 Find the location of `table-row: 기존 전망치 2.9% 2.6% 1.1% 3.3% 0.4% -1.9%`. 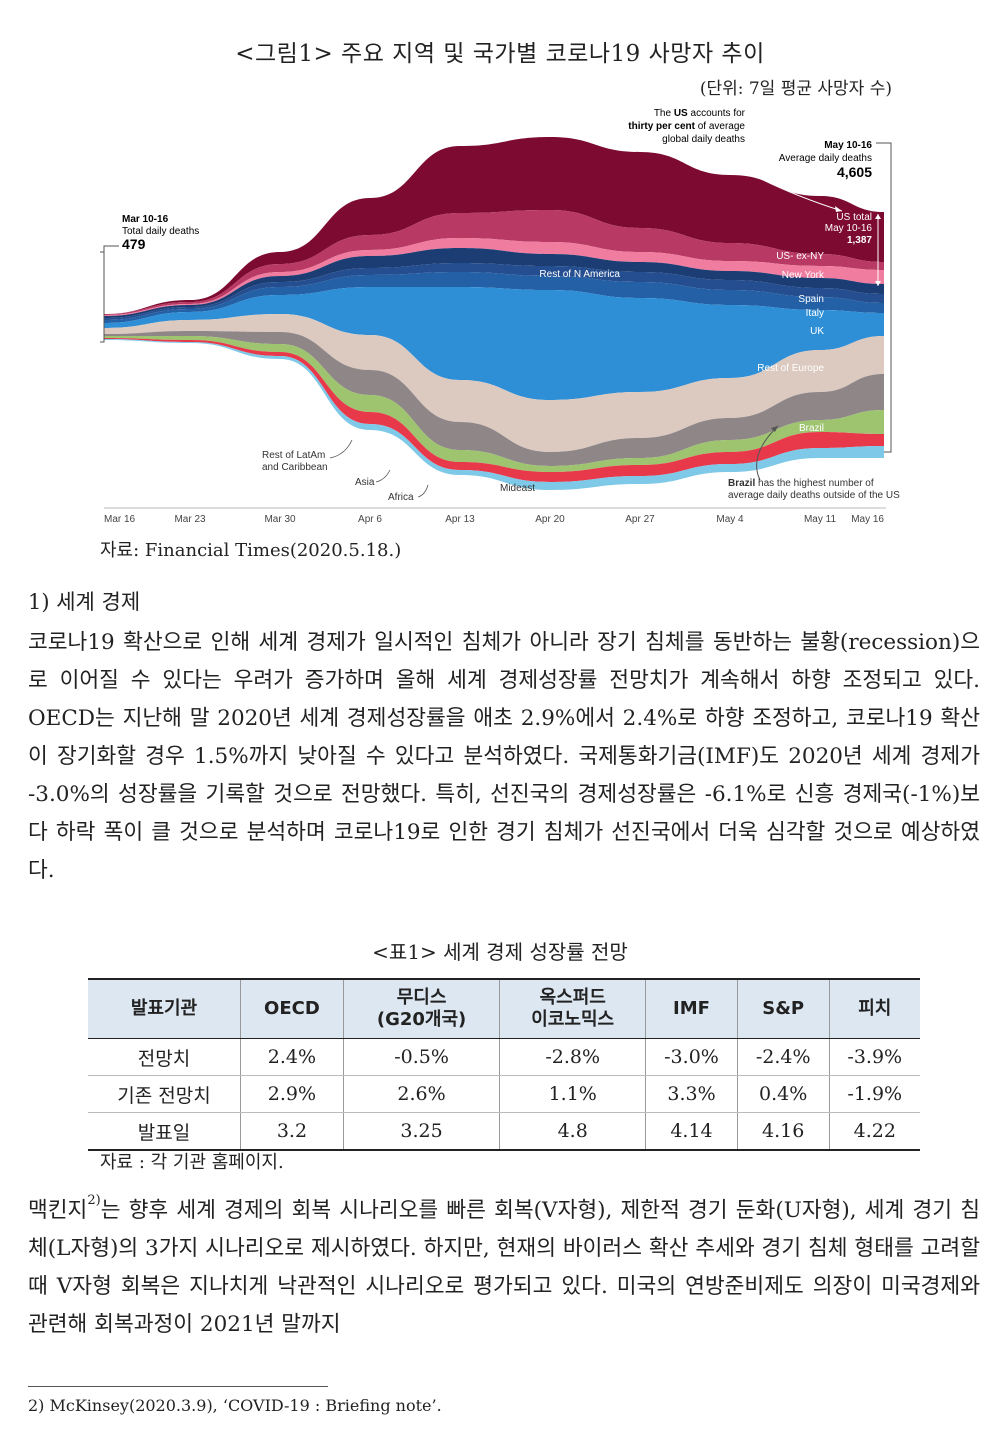

table-row: 기존 전망치 2.9% 2.6% 1.1% 3.3% 0.4% -1.9% is located at coordinates (504, 1094).